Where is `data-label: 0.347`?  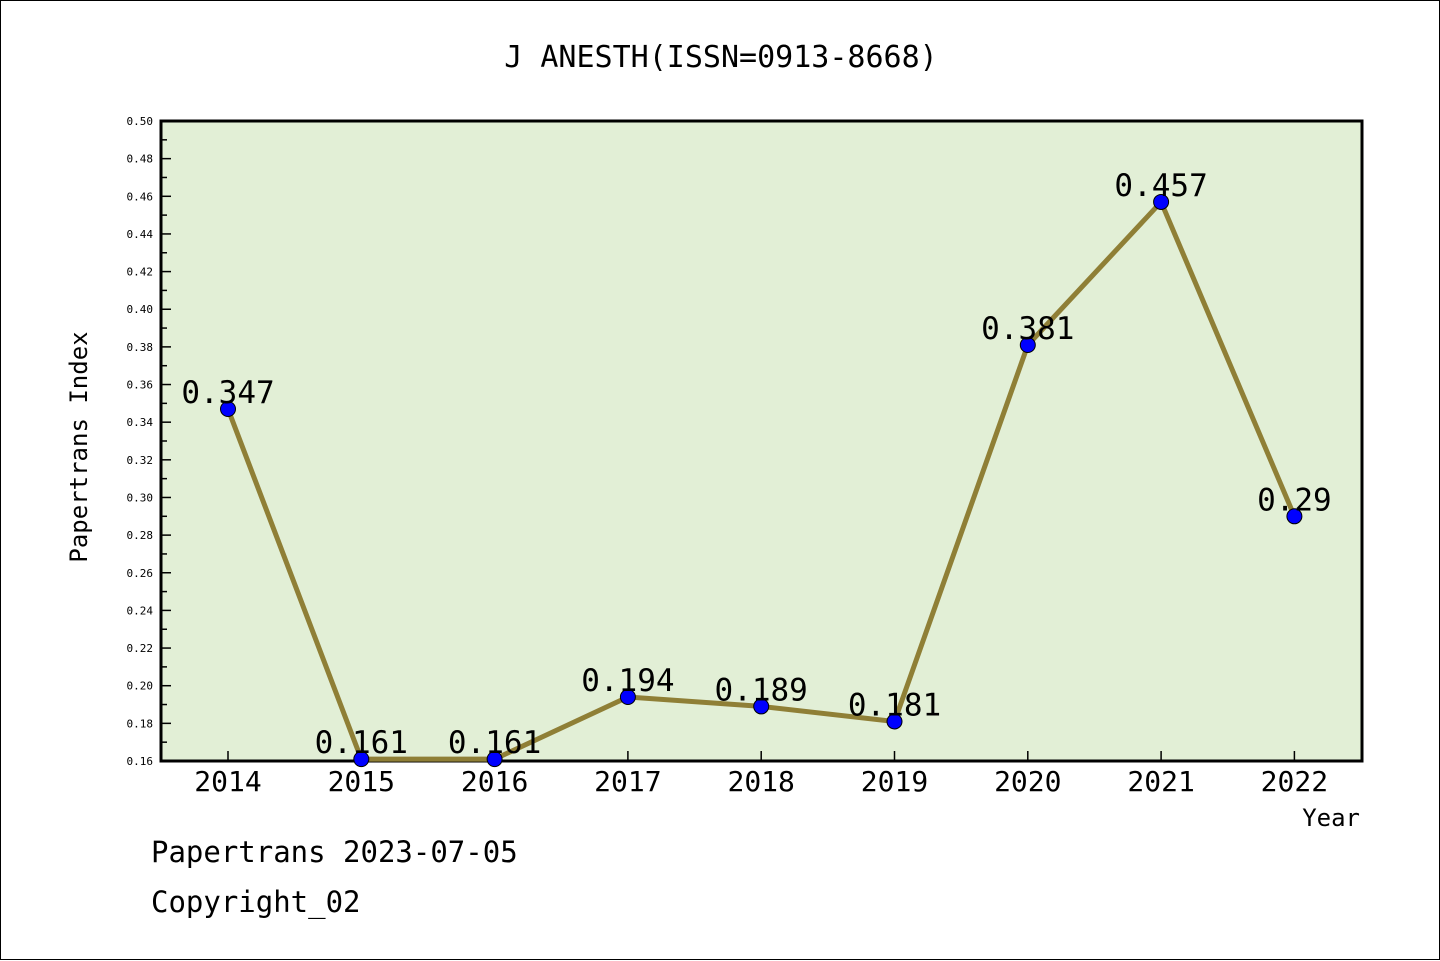 data-label: 0.347 is located at coordinates (227, 393).